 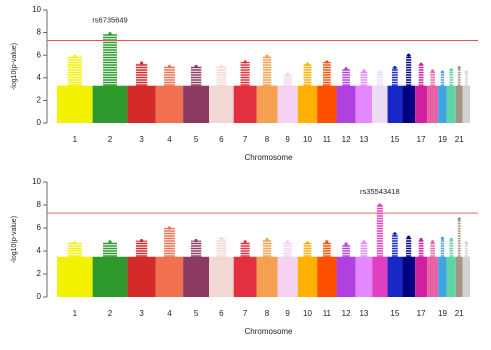 I want to click on x-tick-label: 7, so click(x=245, y=139).